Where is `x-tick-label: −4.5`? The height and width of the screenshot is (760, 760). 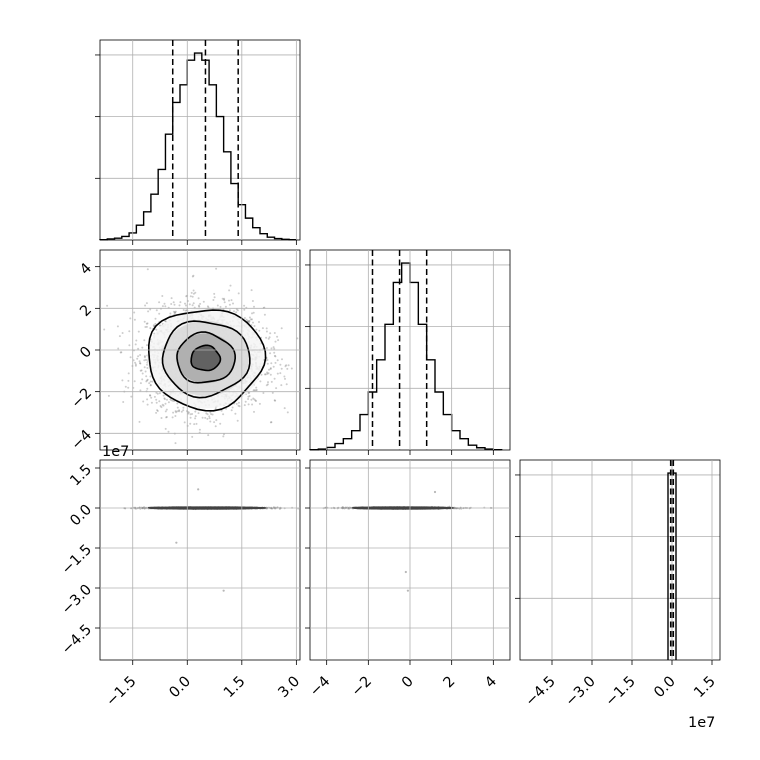
x-tick-label: −4.5 is located at coordinates (541, 692).